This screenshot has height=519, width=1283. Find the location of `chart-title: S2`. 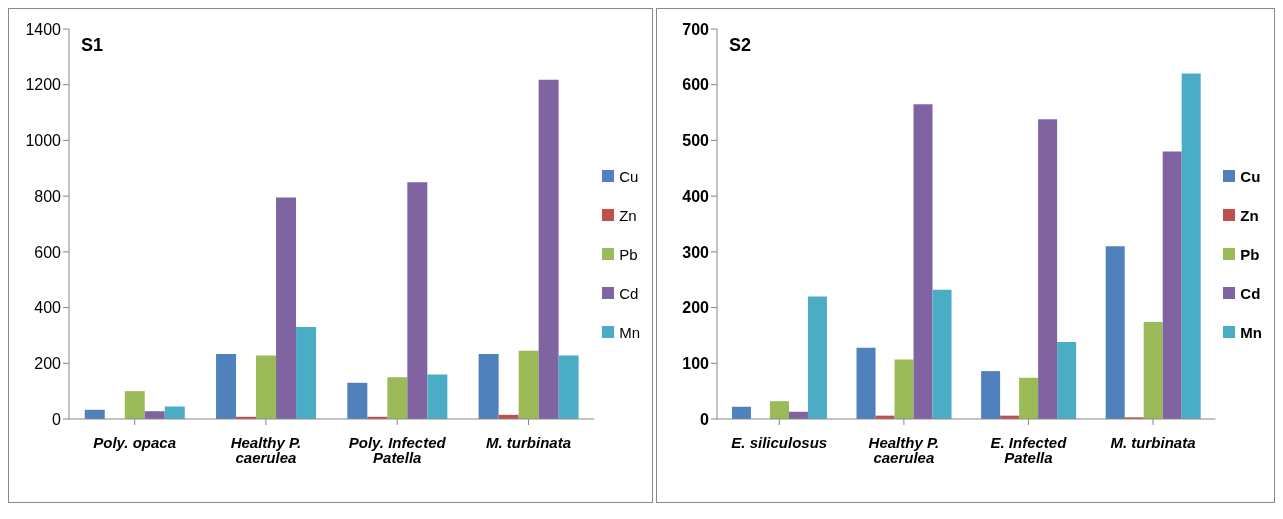

chart-title: S2 is located at coordinates (740, 45).